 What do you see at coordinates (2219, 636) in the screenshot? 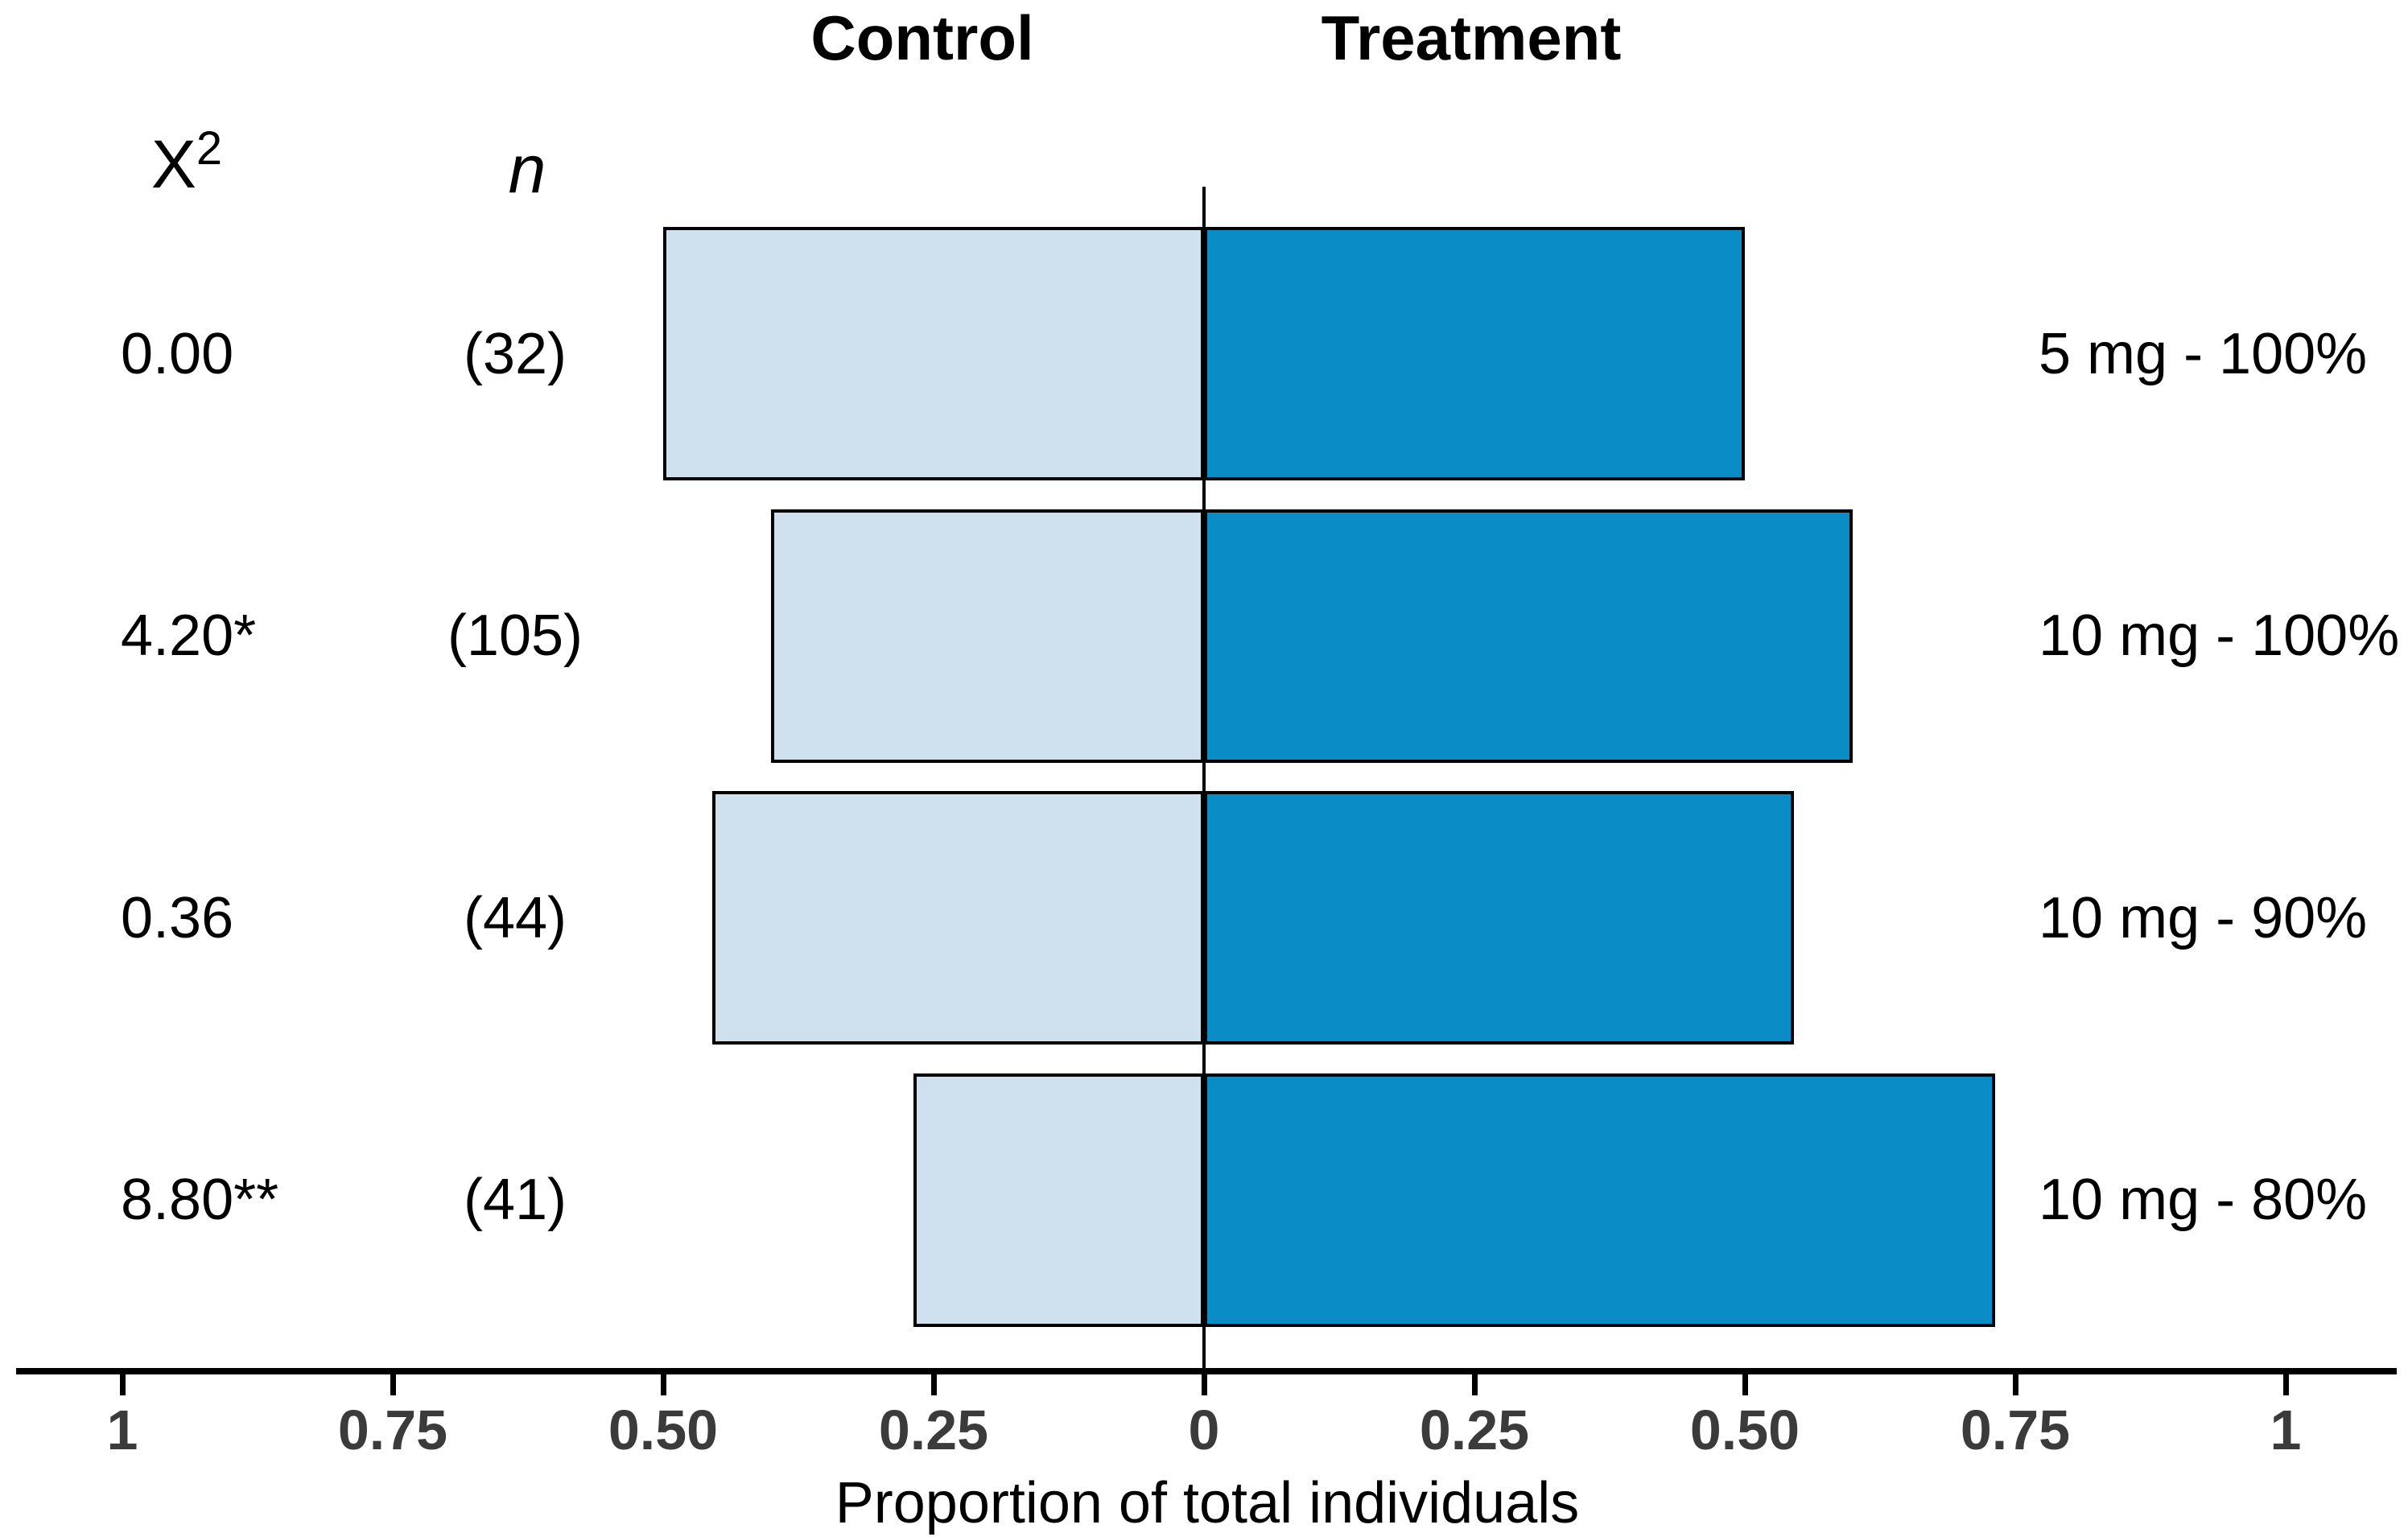
I see `row-label: 10 mg - 100%` at bounding box center [2219, 636].